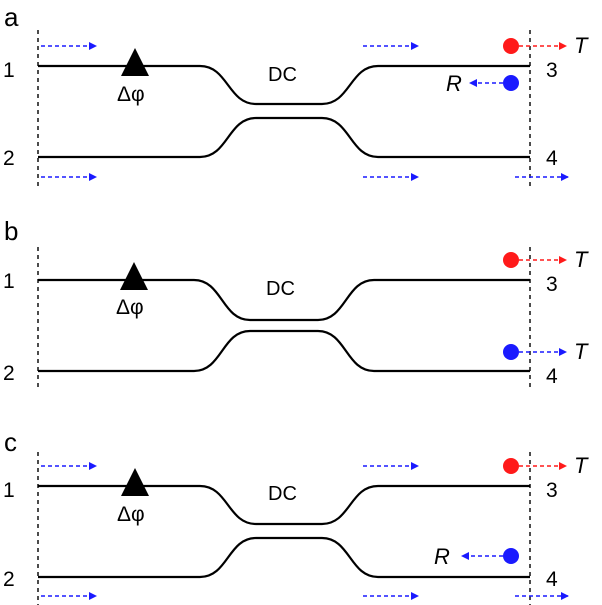  I want to click on panel-c-letter: c, so click(10, 442).